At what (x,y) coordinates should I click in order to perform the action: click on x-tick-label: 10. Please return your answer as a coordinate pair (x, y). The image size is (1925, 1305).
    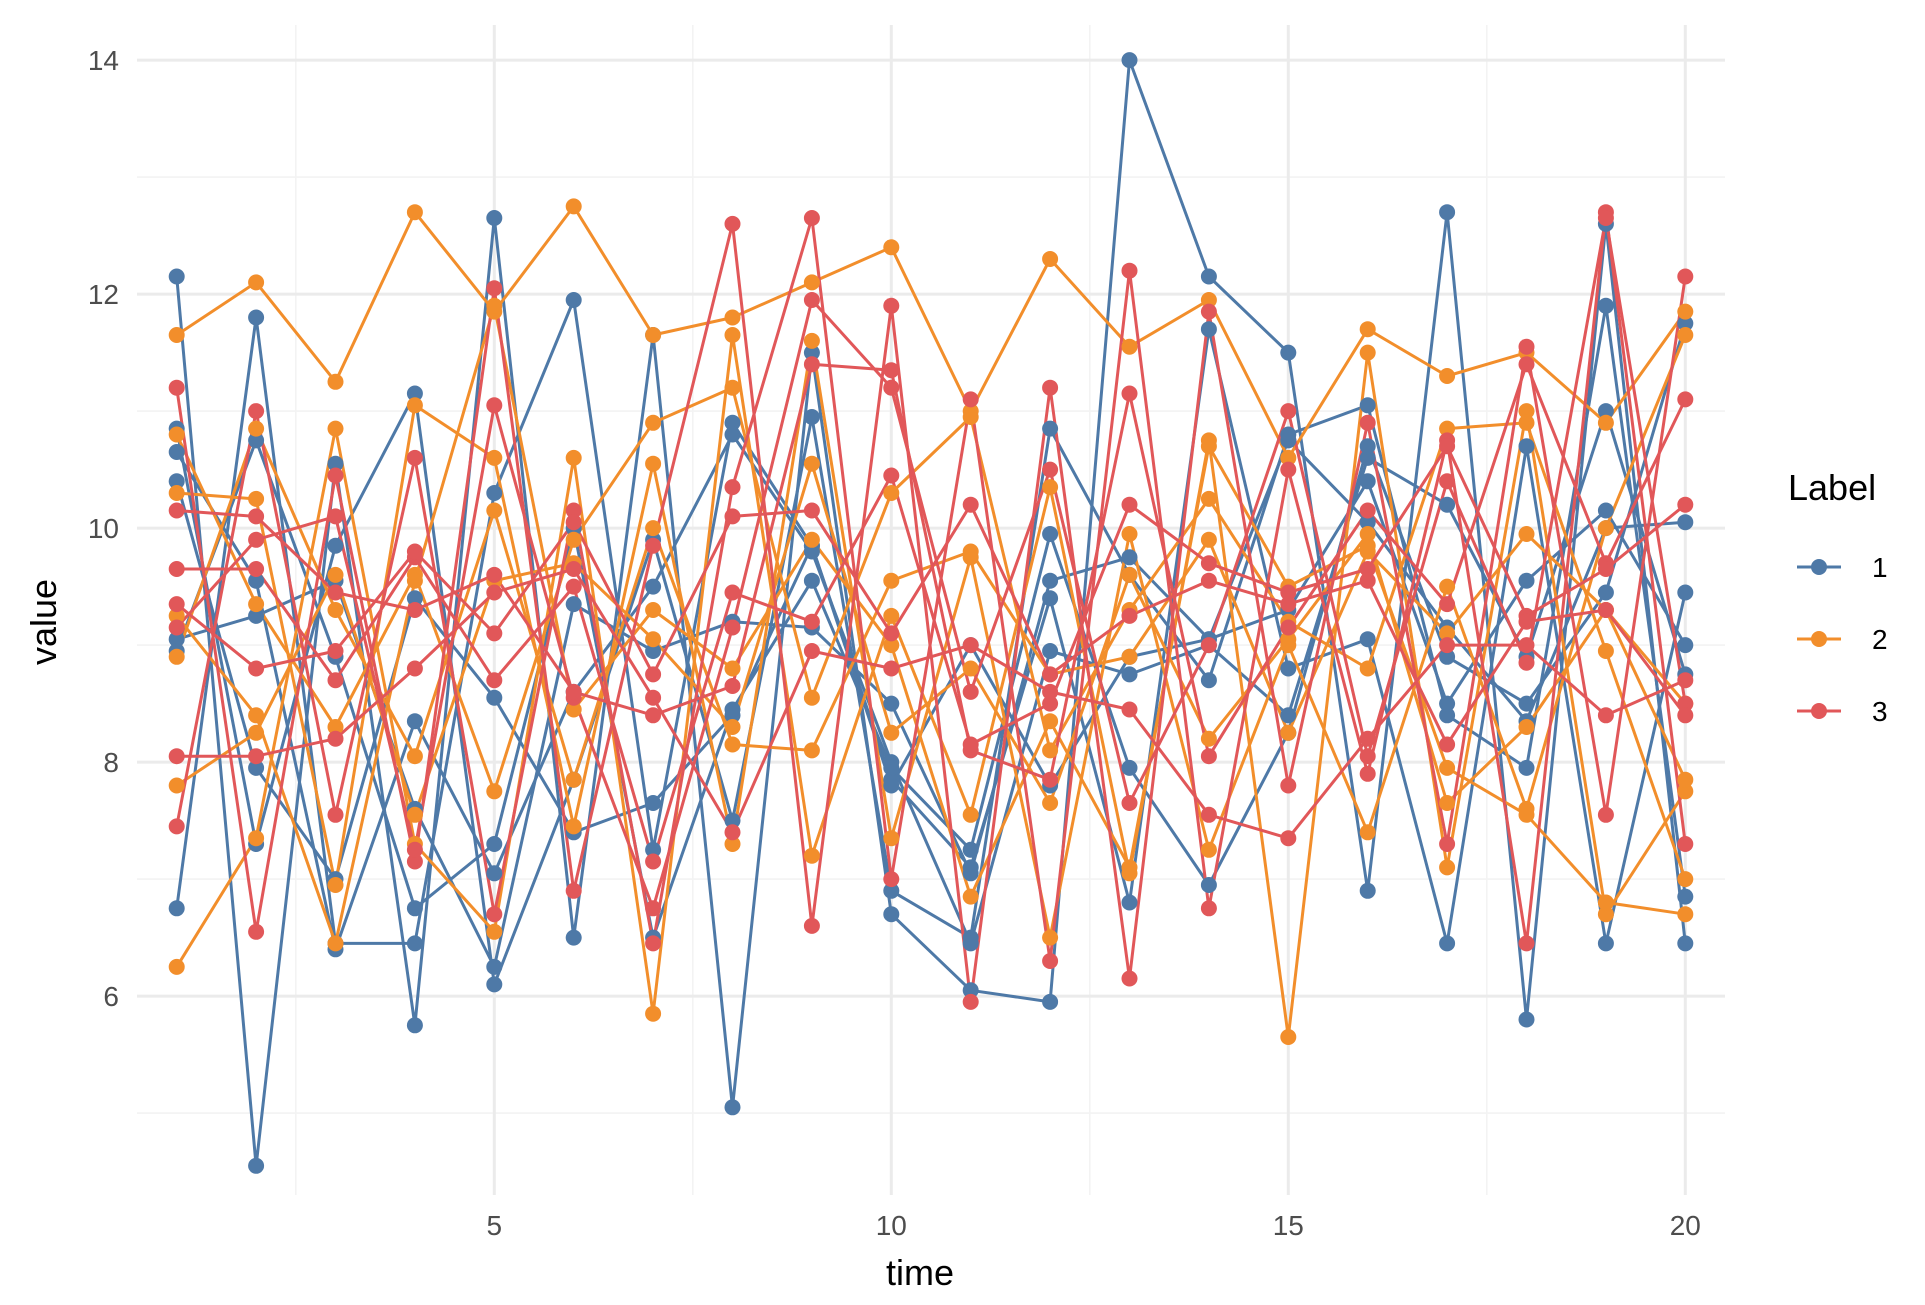
    Looking at the image, I should click on (891, 1225).